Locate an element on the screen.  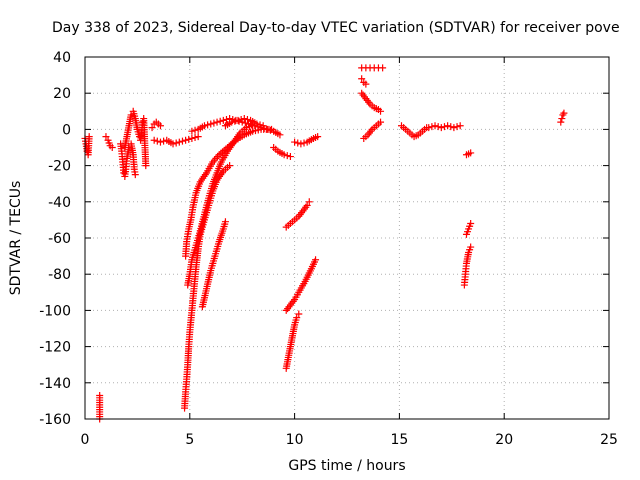
y-tick-label: -40 is located at coordinates (59, 203).